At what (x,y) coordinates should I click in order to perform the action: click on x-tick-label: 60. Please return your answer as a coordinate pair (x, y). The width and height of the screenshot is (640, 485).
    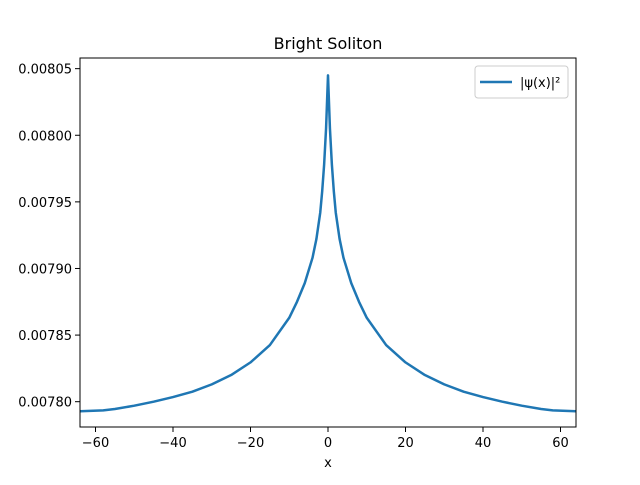
    Looking at the image, I should click on (560, 443).